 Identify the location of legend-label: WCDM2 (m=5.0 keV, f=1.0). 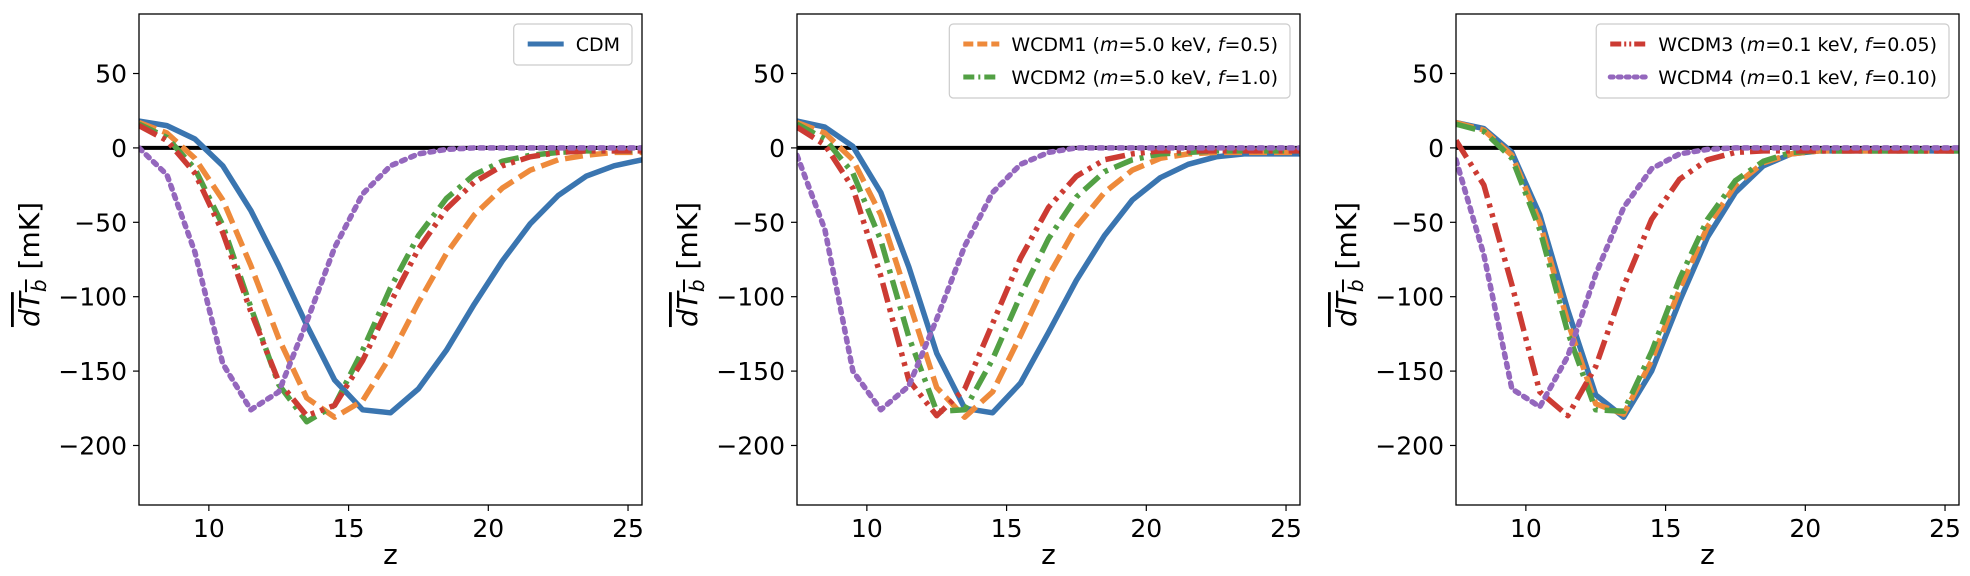
(1144, 78).